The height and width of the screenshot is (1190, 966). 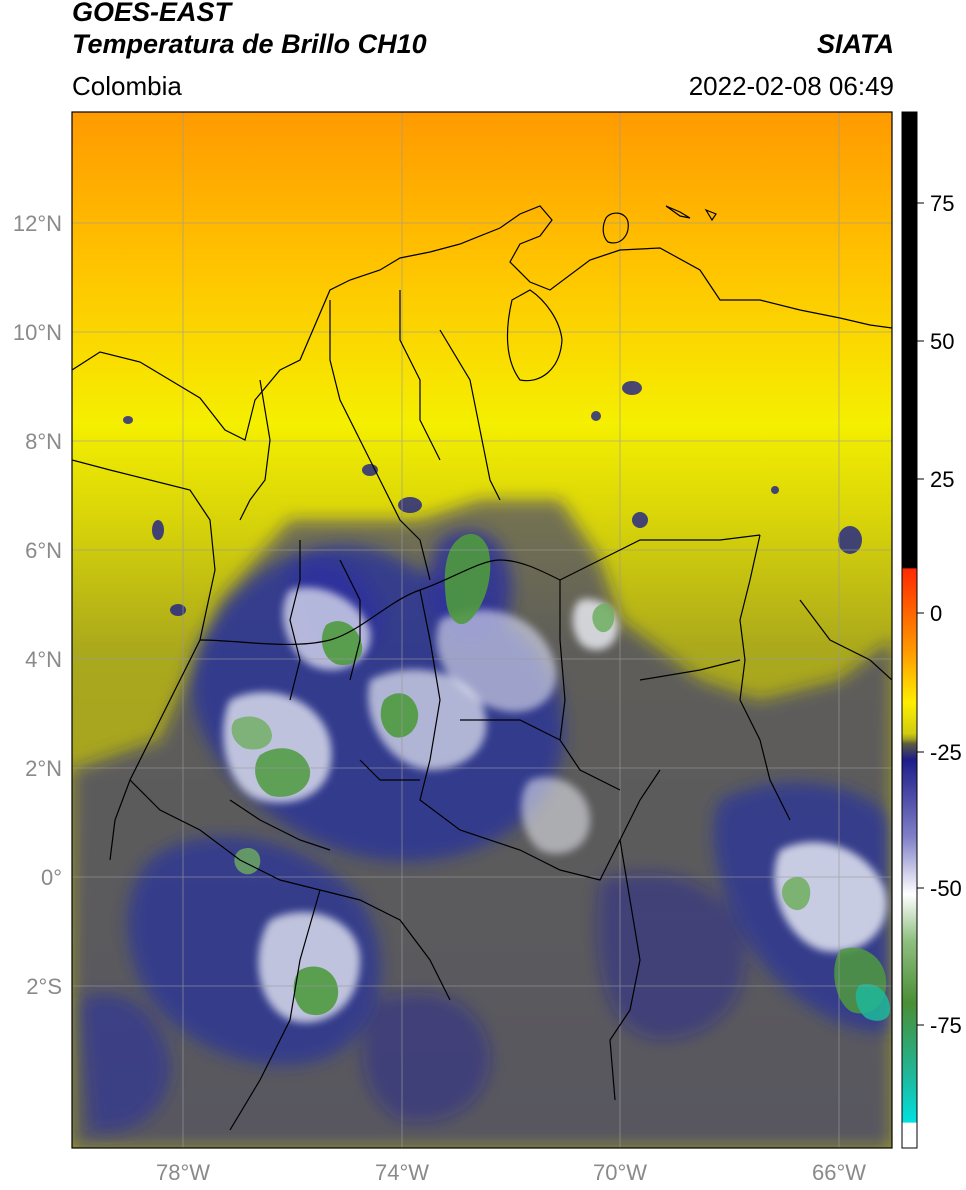 What do you see at coordinates (127, 86) in the screenshot?
I see `region-label: Colombia` at bounding box center [127, 86].